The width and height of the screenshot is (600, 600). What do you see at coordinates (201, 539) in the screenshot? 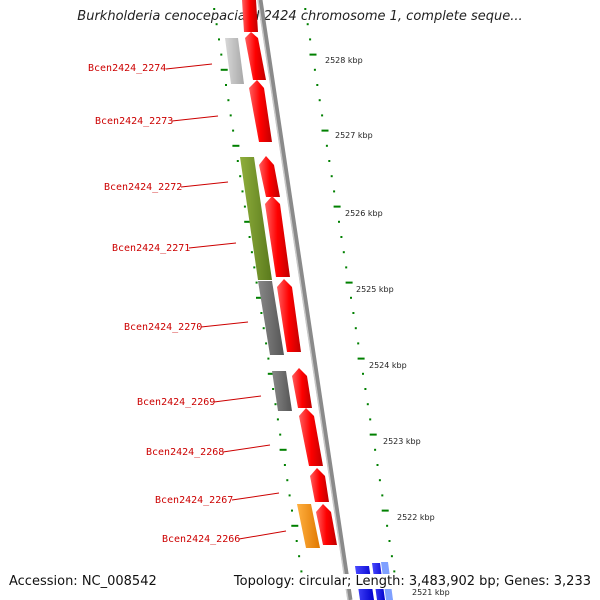
I see `gene-label-2266: Bcen2424_2266` at bounding box center [201, 539].